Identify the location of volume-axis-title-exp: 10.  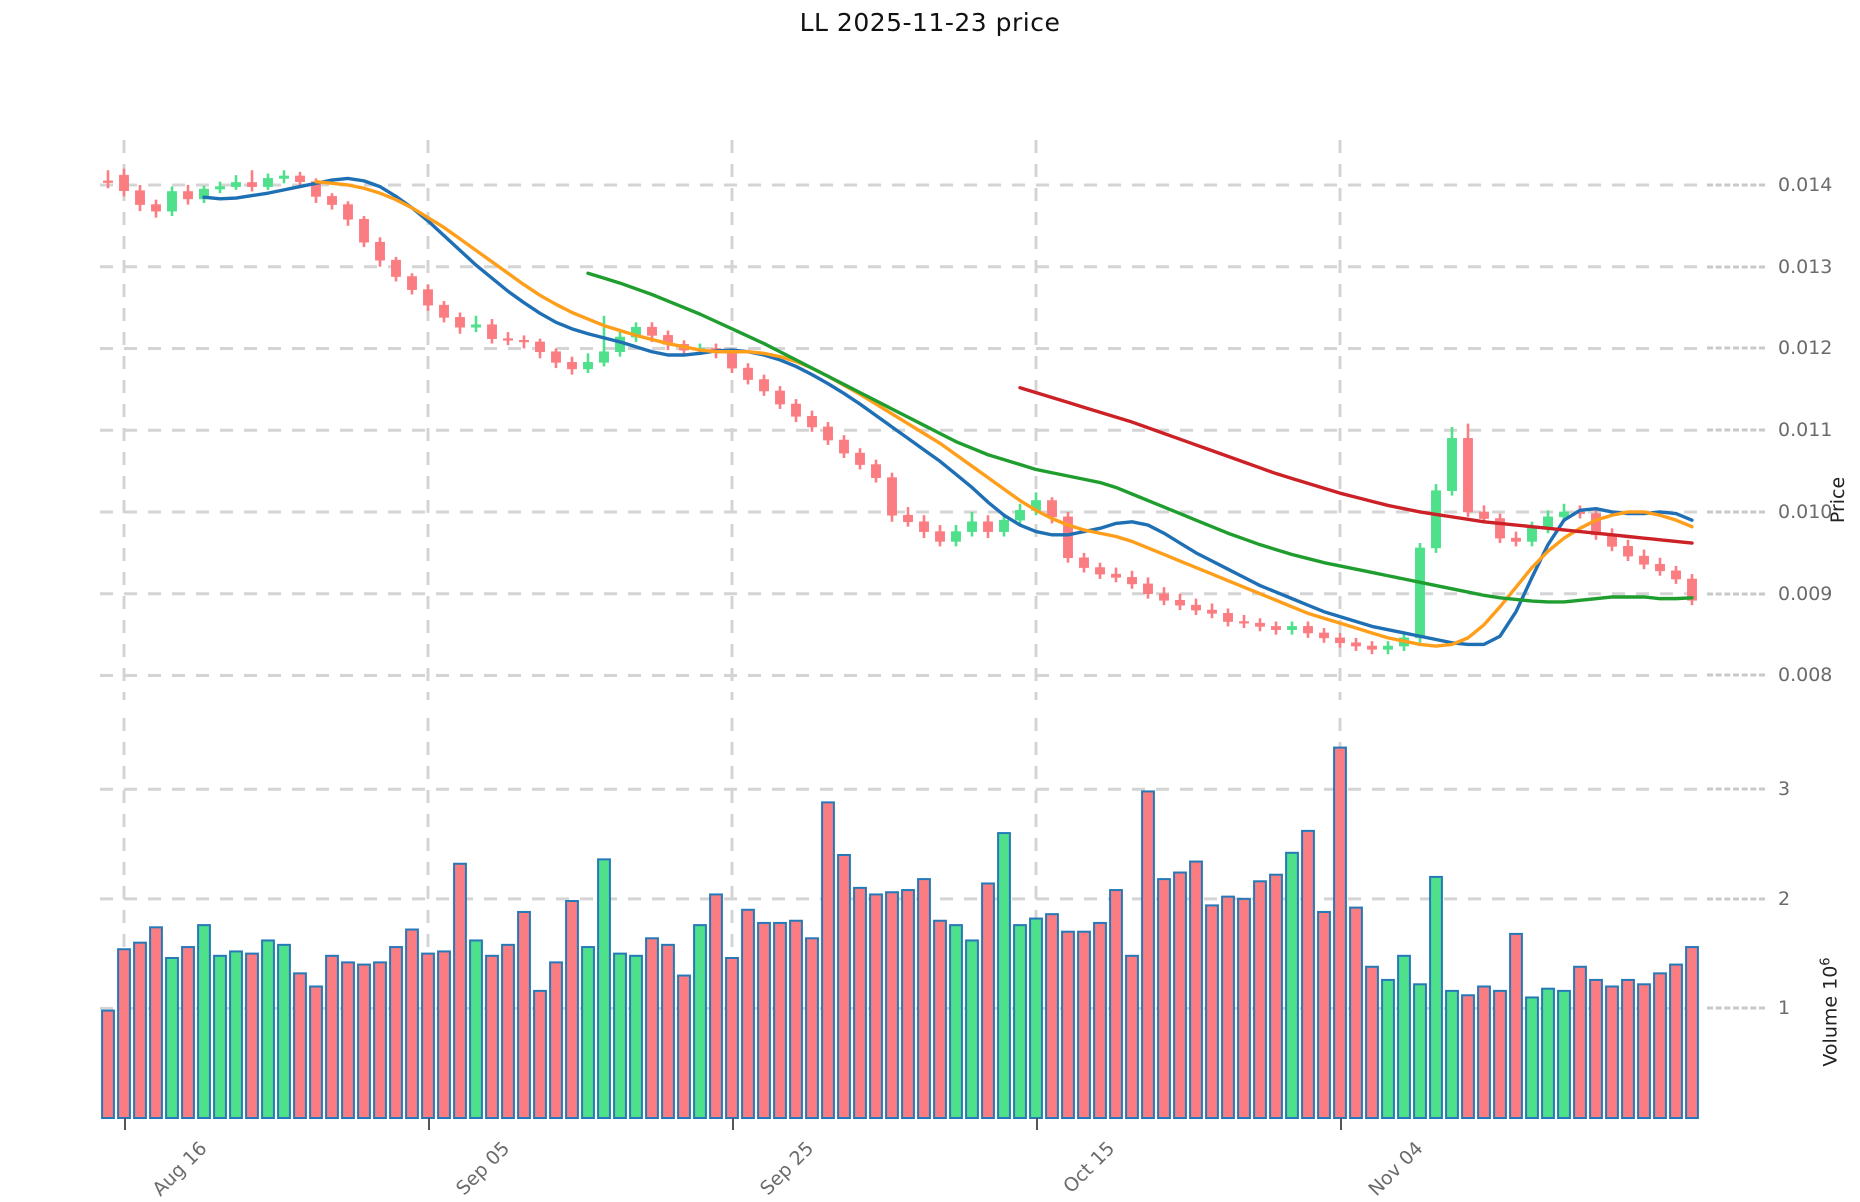
(1830, 977).